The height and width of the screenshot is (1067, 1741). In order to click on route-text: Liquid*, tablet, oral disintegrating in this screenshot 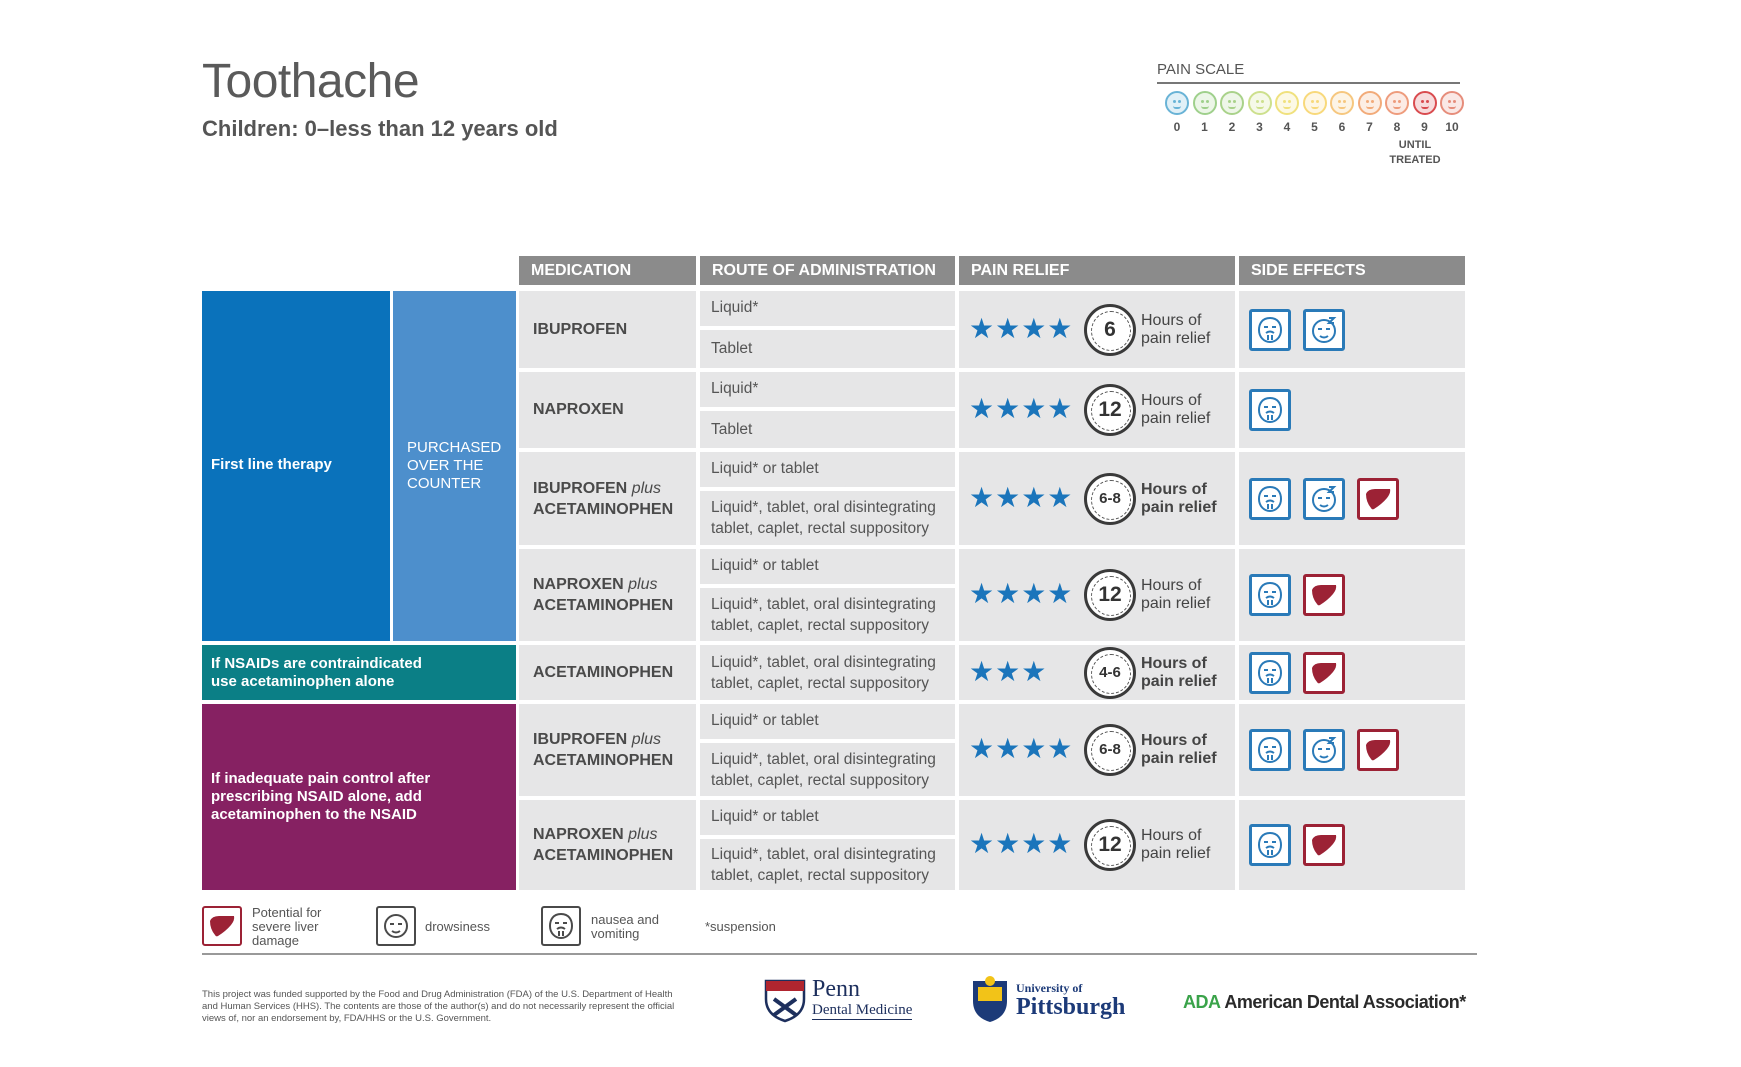, I will do `click(823, 507)`.